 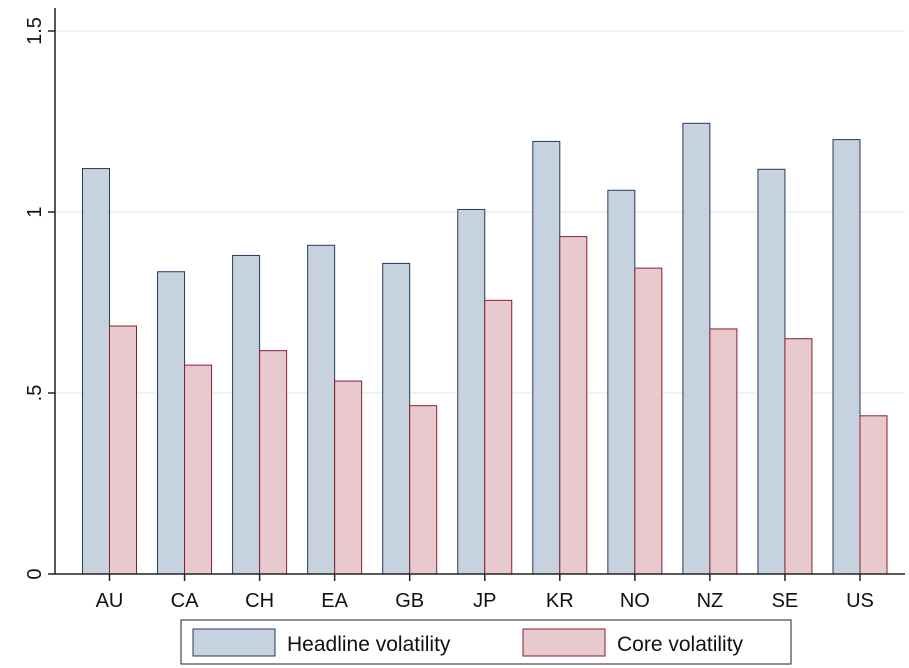 I want to click on bar-core-nz, so click(x=723, y=451).